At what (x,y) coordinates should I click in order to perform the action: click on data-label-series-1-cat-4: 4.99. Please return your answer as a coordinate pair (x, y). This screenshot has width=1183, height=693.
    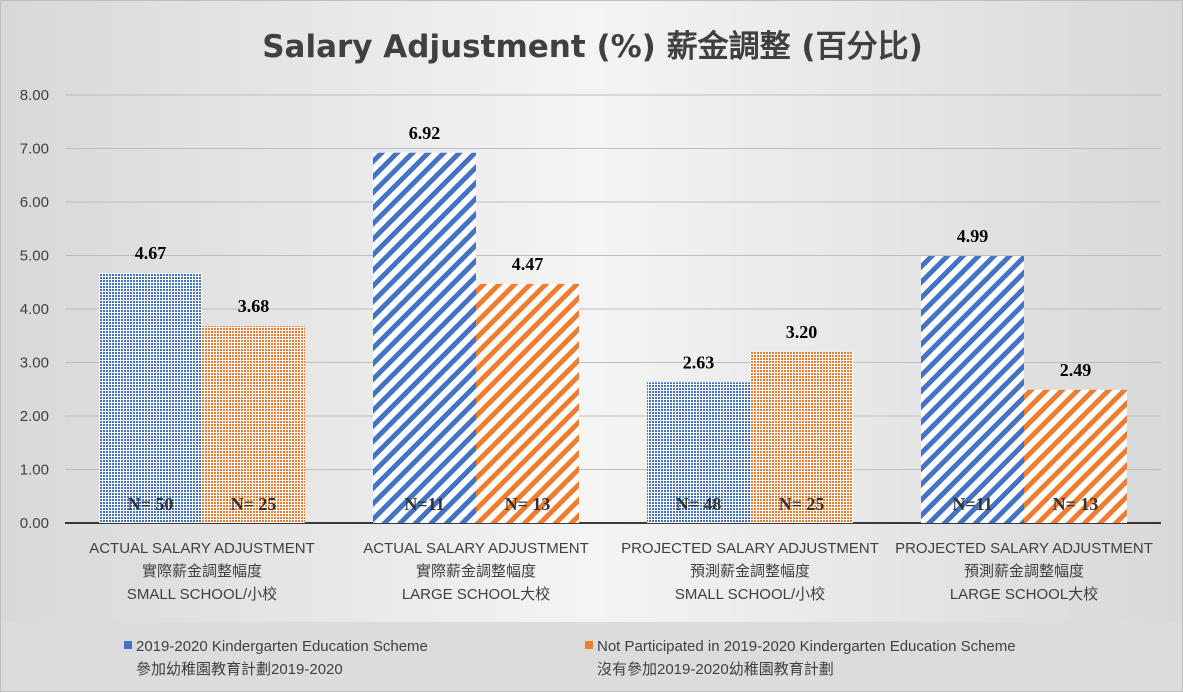
    Looking at the image, I should click on (973, 236).